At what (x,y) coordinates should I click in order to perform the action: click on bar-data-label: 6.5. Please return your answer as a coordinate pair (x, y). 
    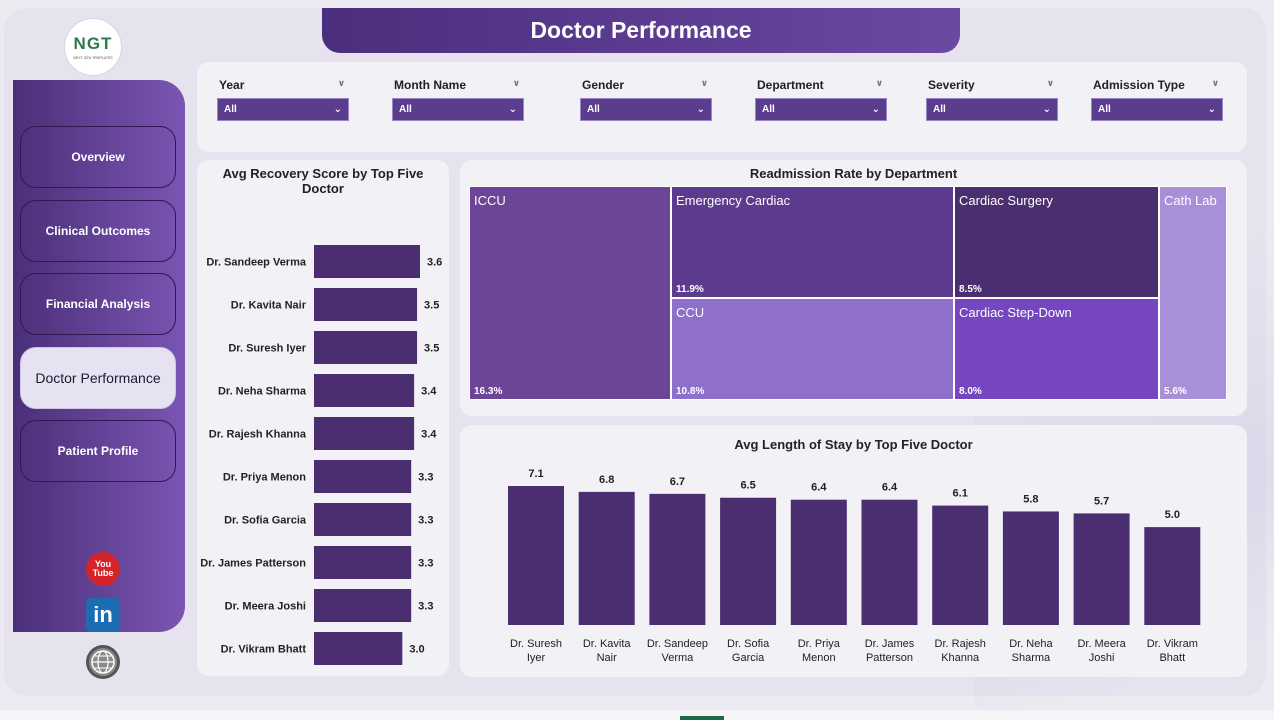
    Looking at the image, I should click on (747, 486).